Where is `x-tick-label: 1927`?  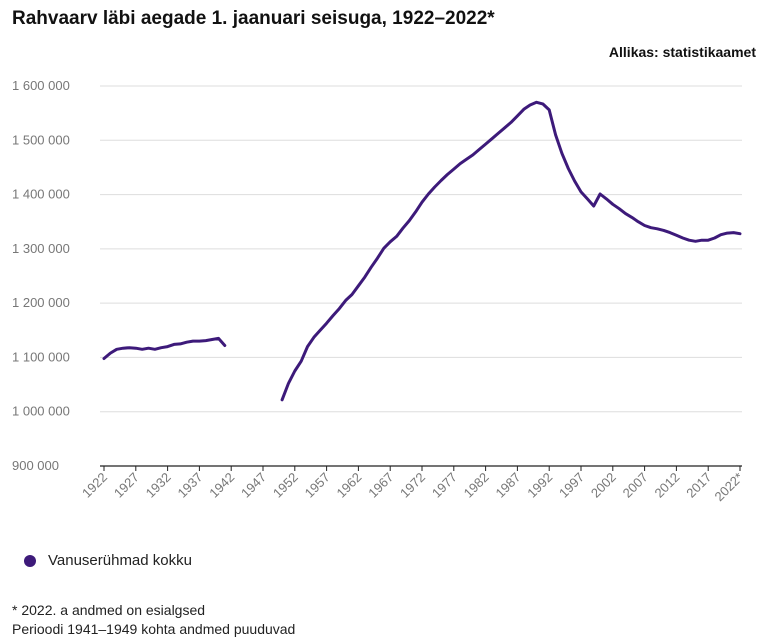
x-tick-label: 1927 is located at coordinates (126, 485).